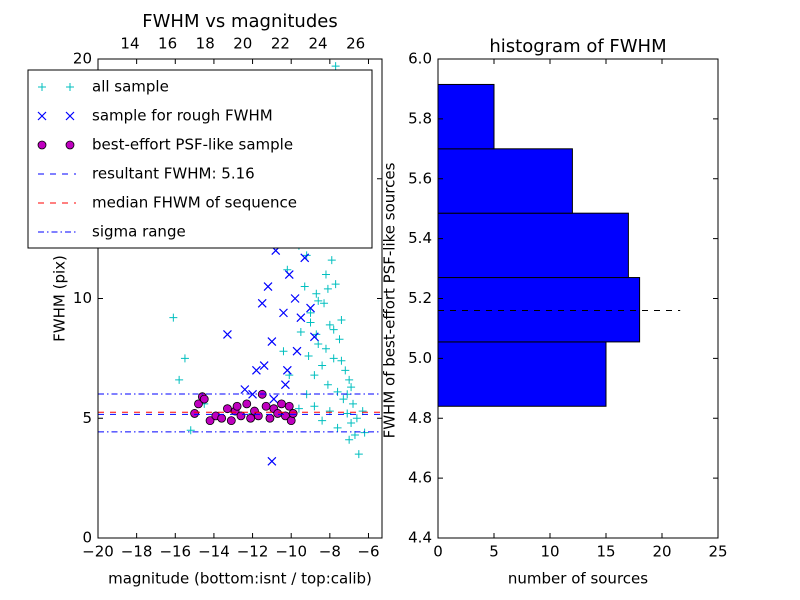  I want to click on legend-label: resultant FWHM: 5.16, so click(173, 174).